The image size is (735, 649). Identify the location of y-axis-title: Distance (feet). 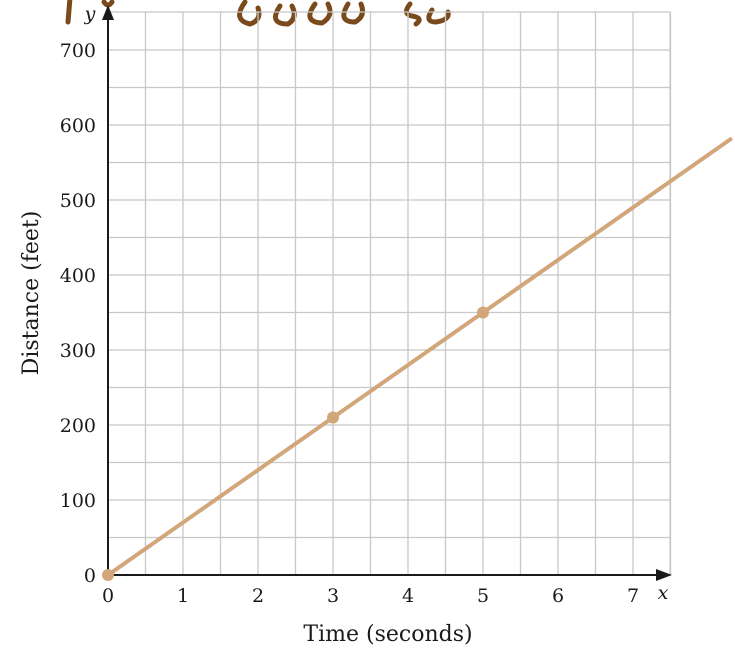
(31, 293).